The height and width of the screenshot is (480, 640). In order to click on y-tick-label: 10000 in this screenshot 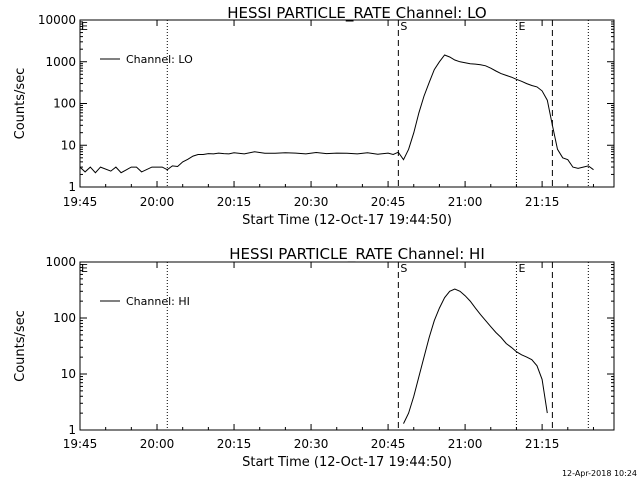, I will do `click(57, 20)`.